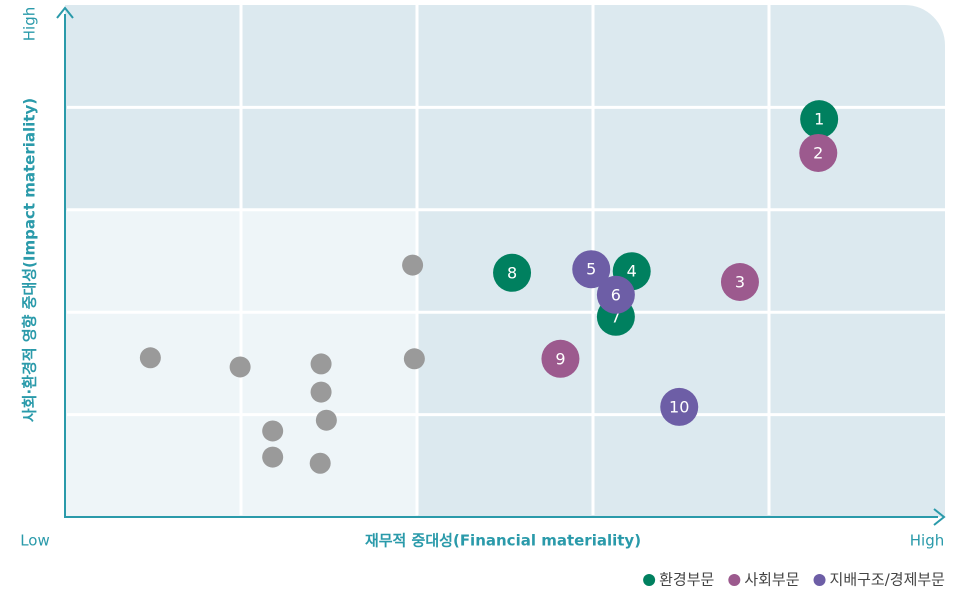  Describe the element at coordinates (30, 260) in the screenshot. I see `y-axis-title: 사회·환경적 영향 중대성(Impact materiality)` at that location.